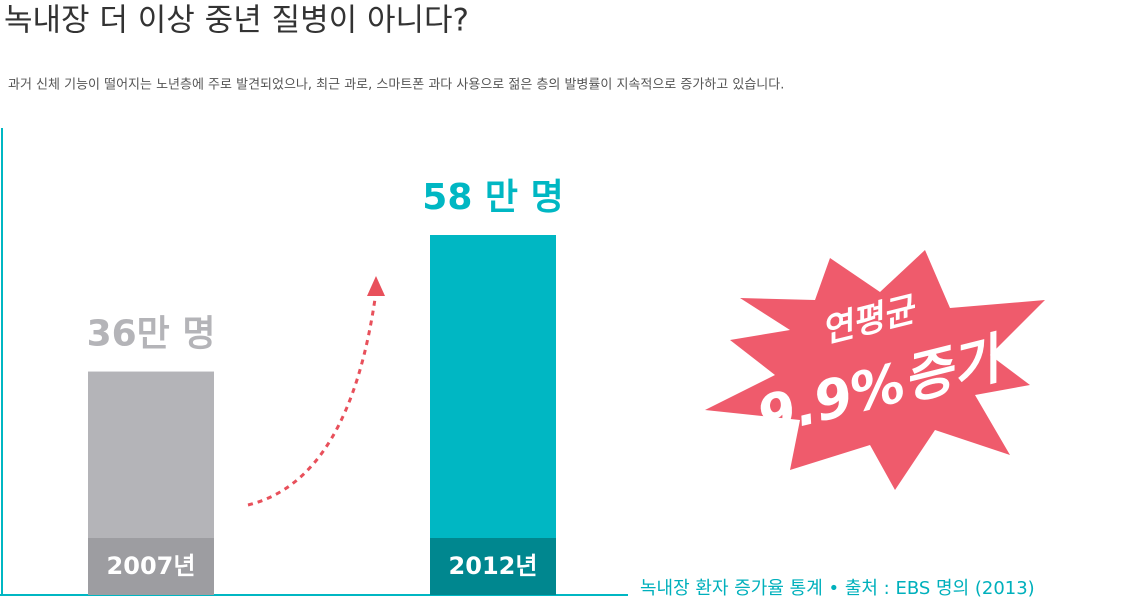 The height and width of the screenshot is (609, 1146). I want to click on x-tick-label: 2012년, so click(493, 566).